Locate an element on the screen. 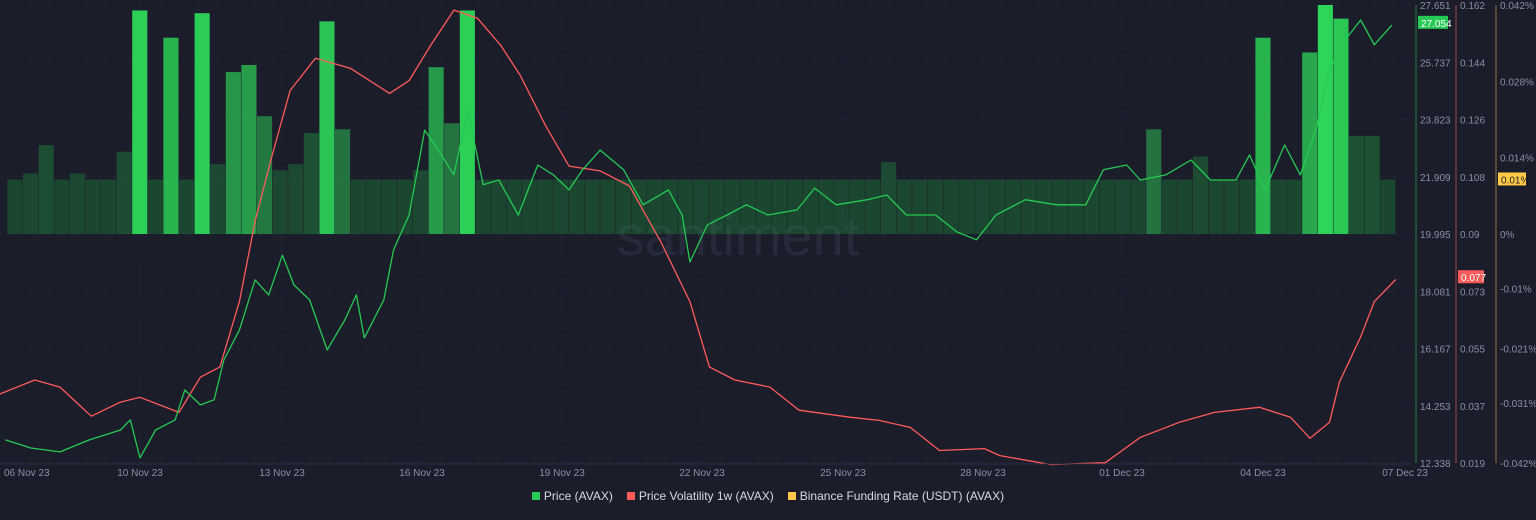 This screenshot has width=1536, height=520. x-tick-label: 01 Dec 23 is located at coordinates (1122, 473).